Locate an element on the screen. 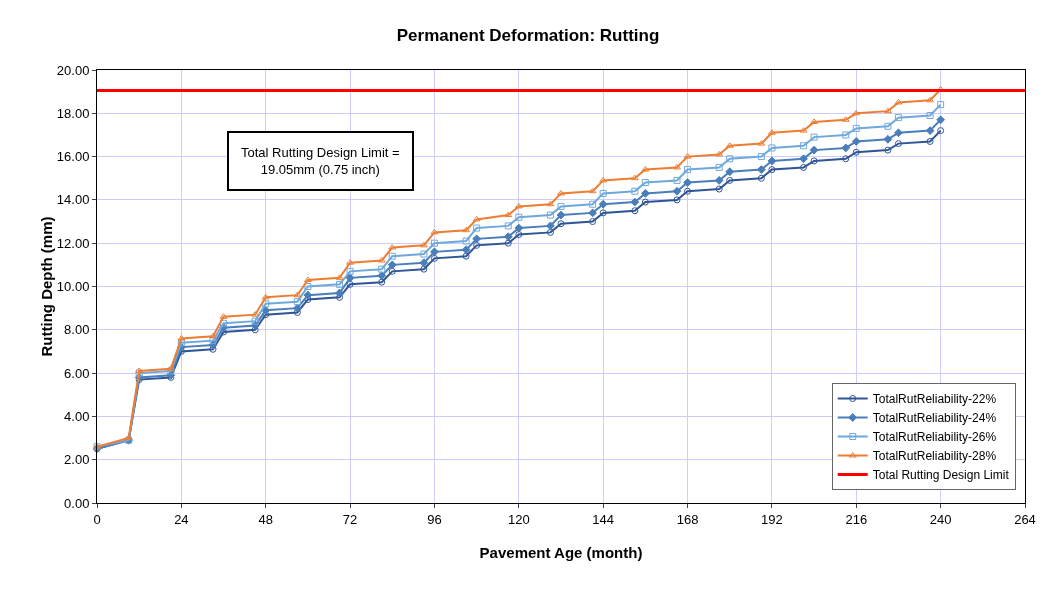 The height and width of the screenshot is (590, 1056). x-tick-label: 0 is located at coordinates (97, 519).